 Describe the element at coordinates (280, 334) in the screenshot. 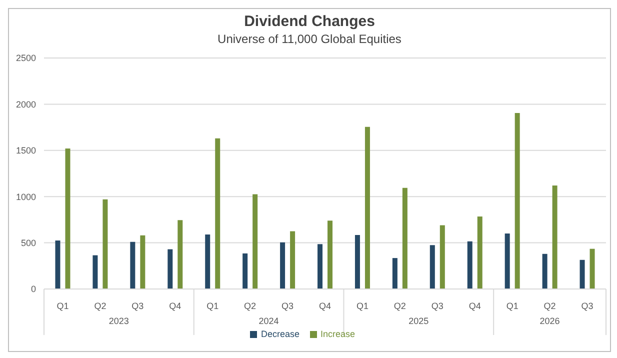

I see `legend-label: Decrease` at that location.